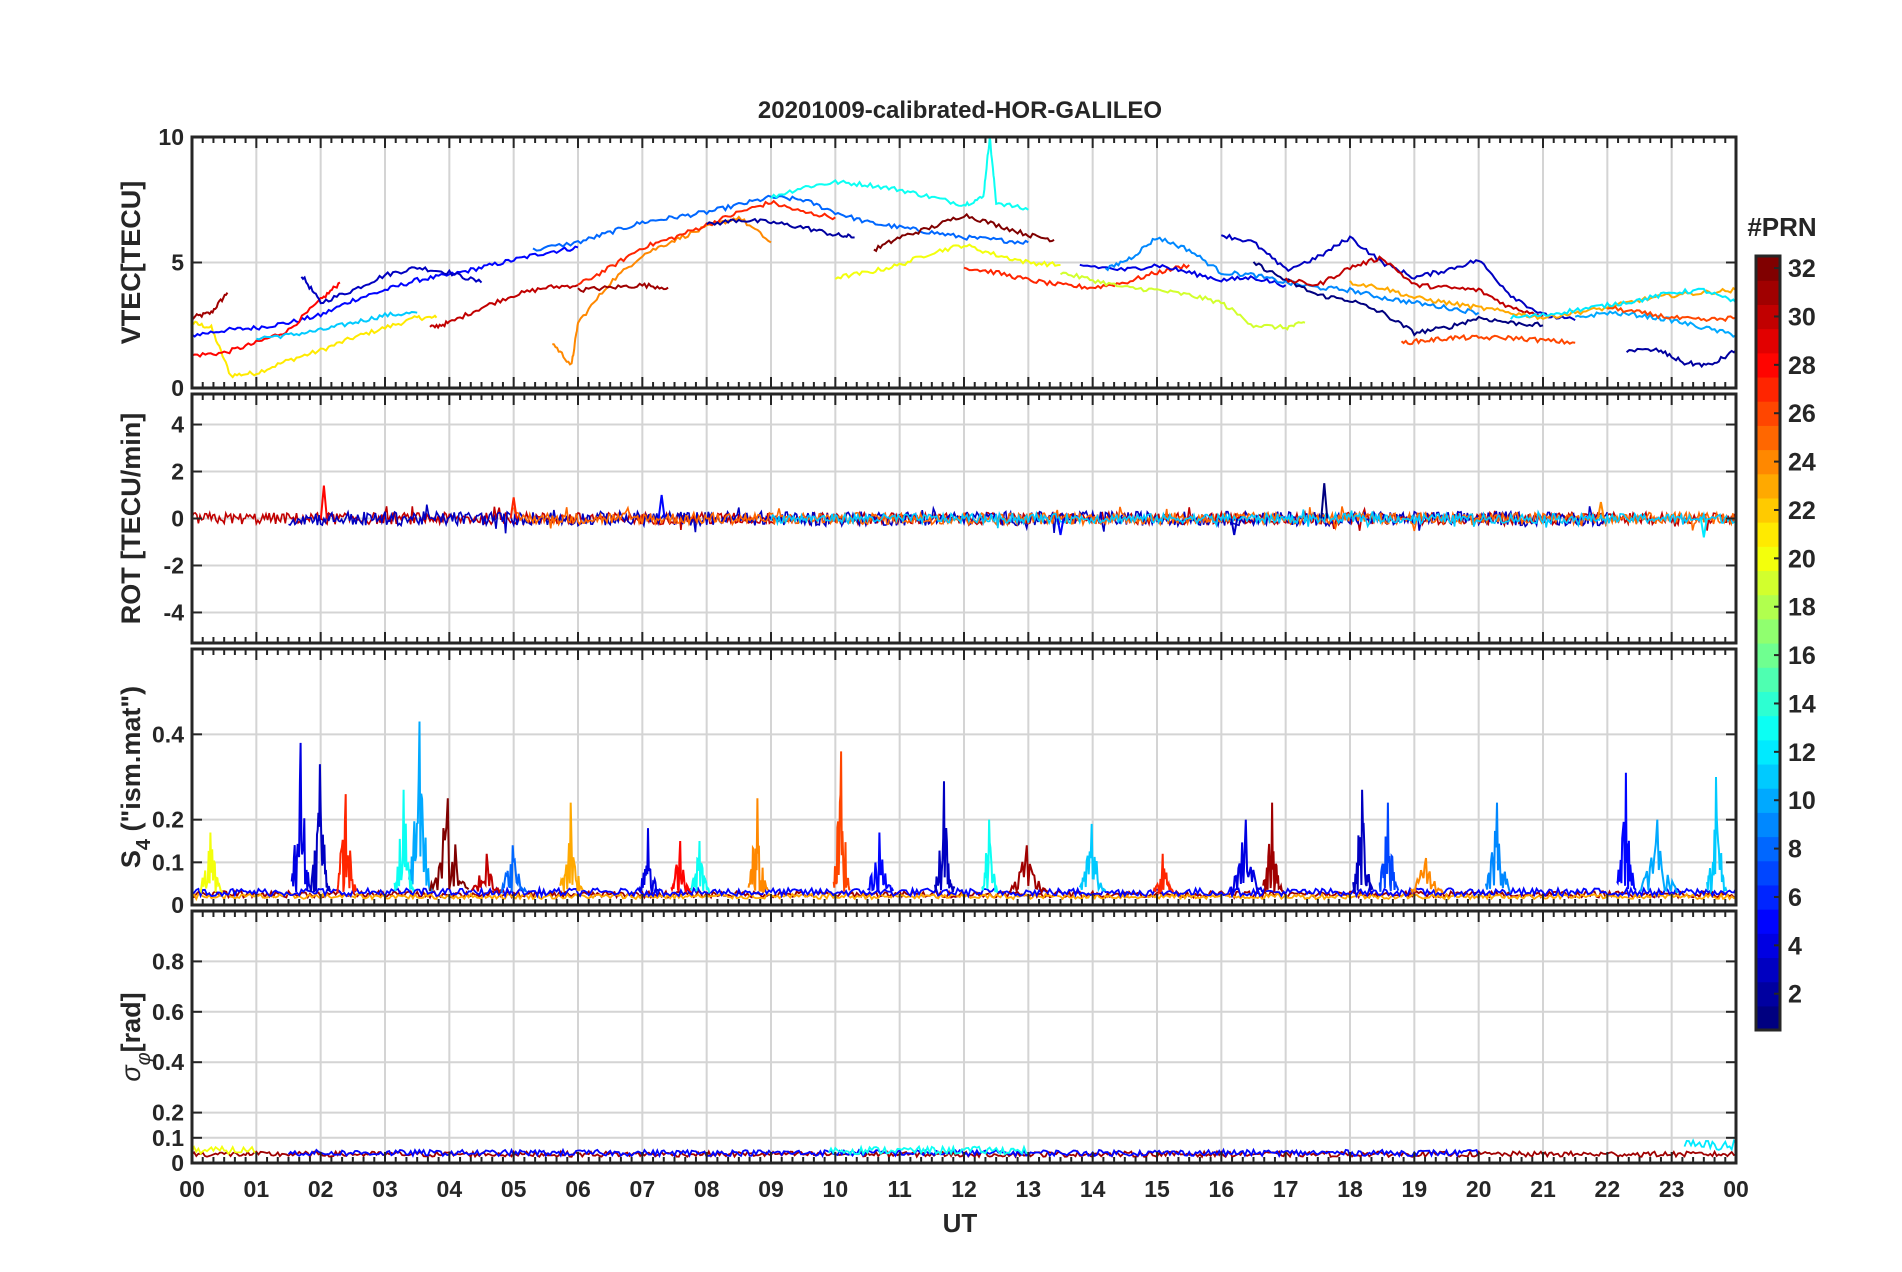 Image resolution: width=1902 pixels, height=1272 pixels. What do you see at coordinates (643, 1189) in the screenshot?
I see `x-tick-label: 07` at bounding box center [643, 1189].